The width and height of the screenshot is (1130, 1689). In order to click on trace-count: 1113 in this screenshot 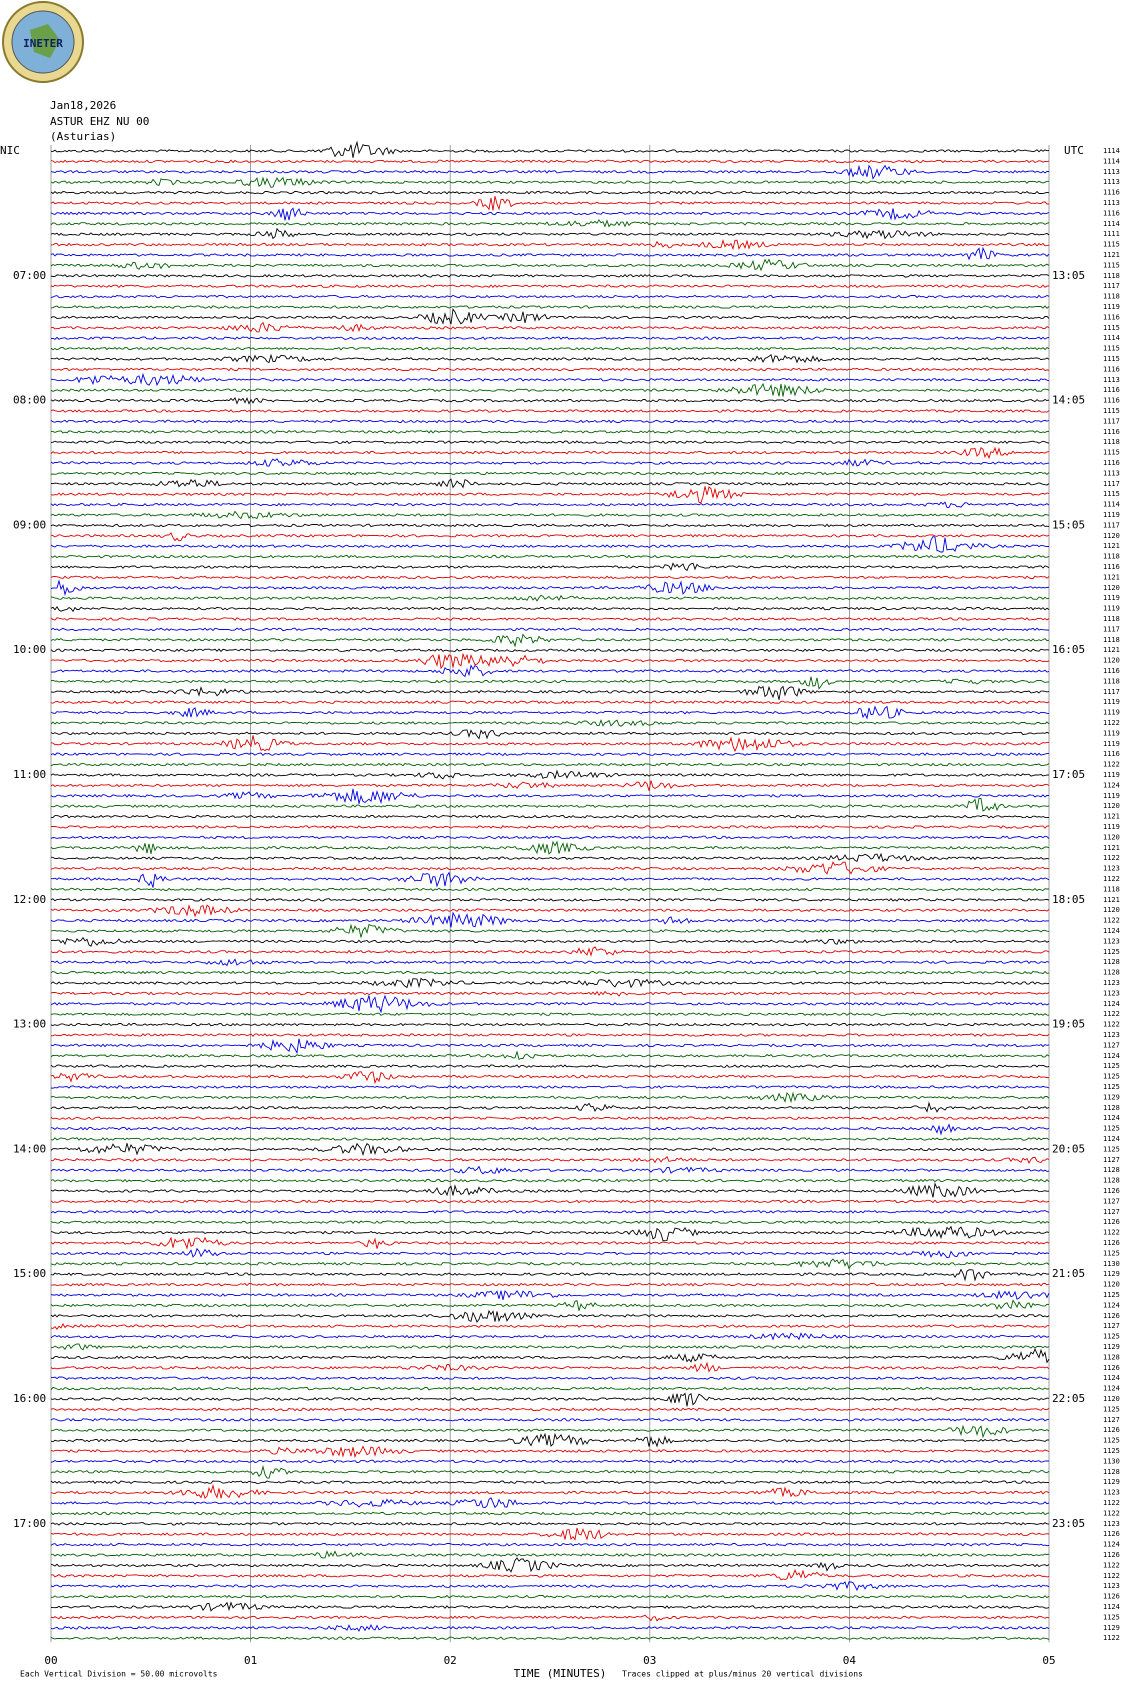, I will do `click(1111, 473)`.